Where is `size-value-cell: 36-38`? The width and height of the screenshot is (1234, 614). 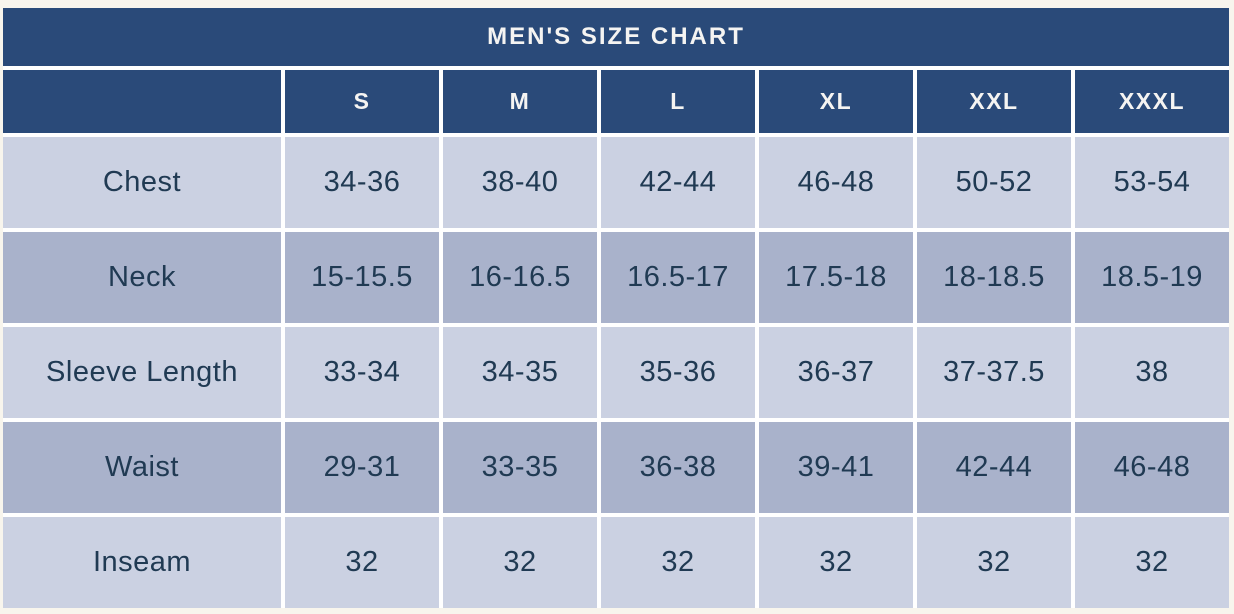 size-value-cell: 36-38 is located at coordinates (678, 467).